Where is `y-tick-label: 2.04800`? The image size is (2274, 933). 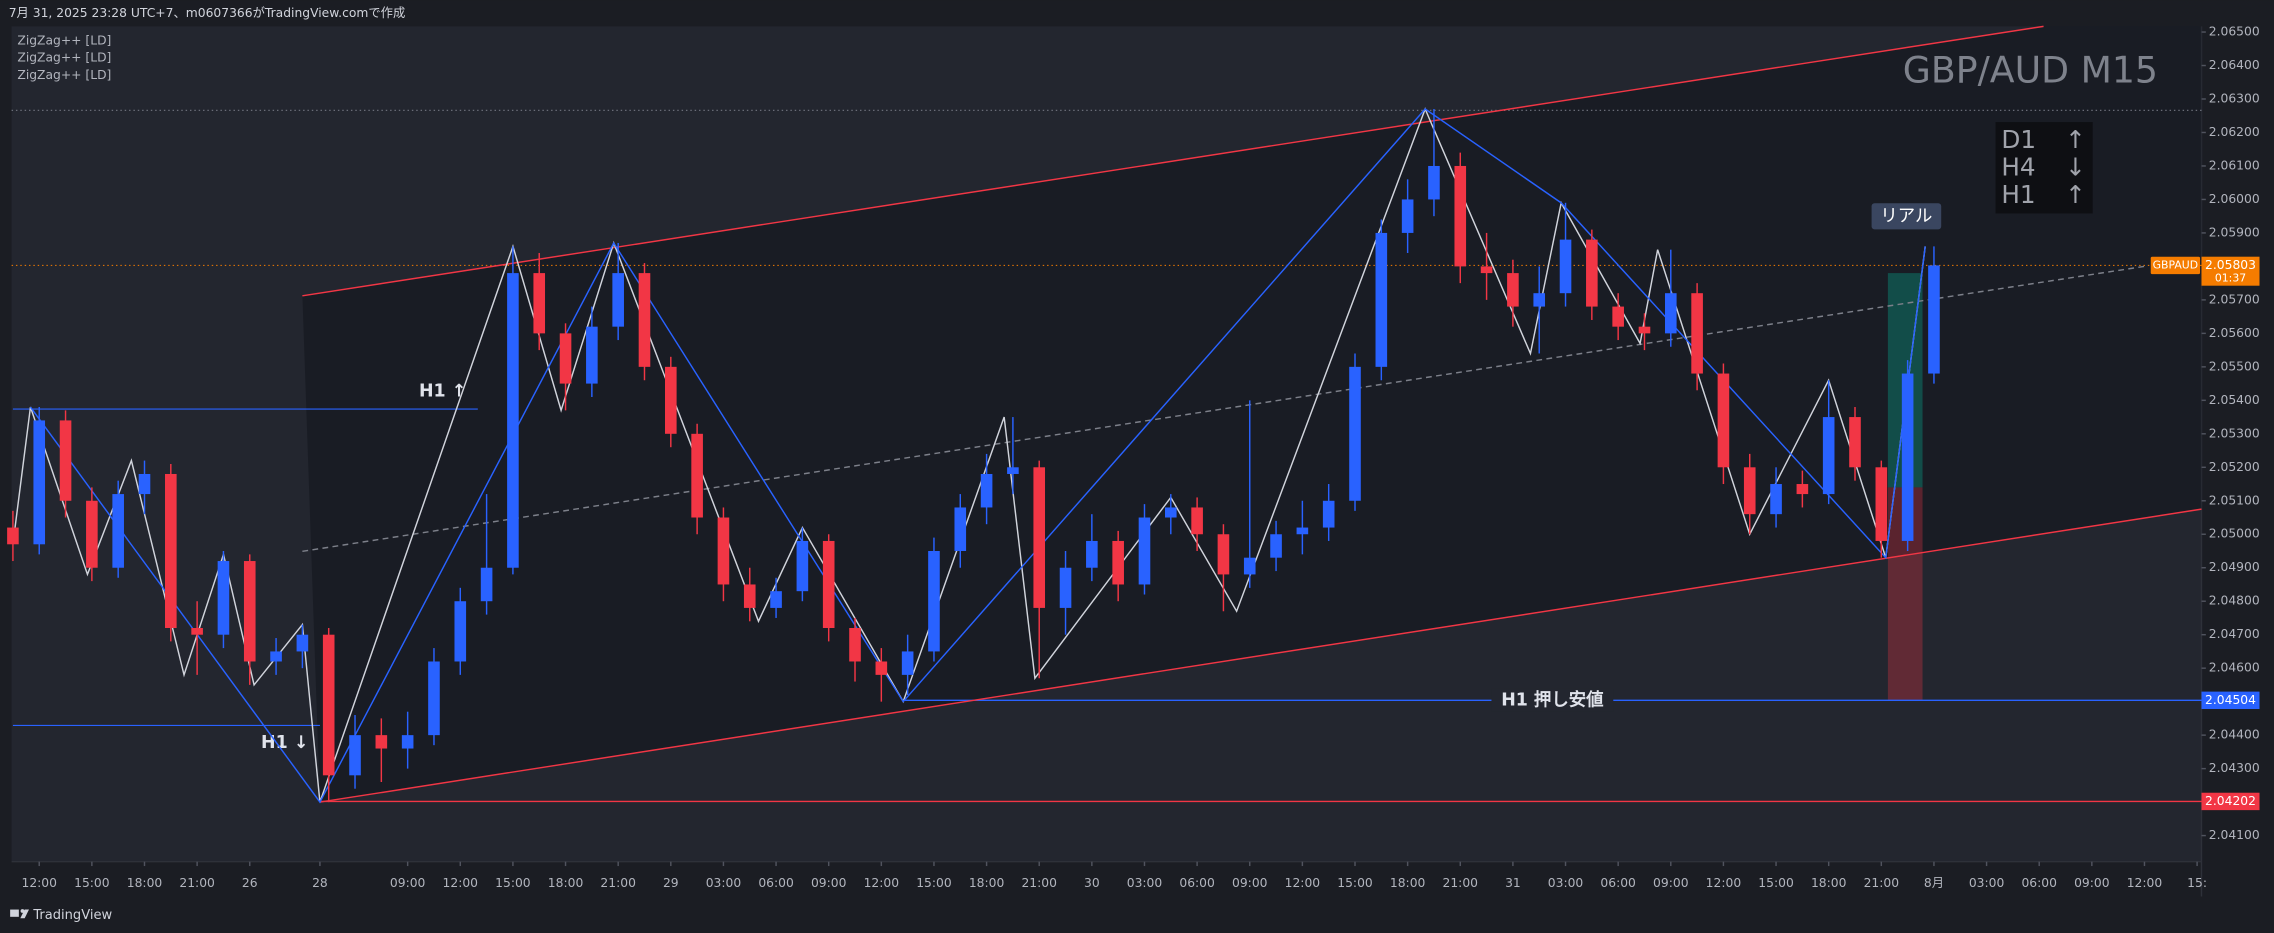 y-tick-label: 2.04800 is located at coordinates (2234, 601).